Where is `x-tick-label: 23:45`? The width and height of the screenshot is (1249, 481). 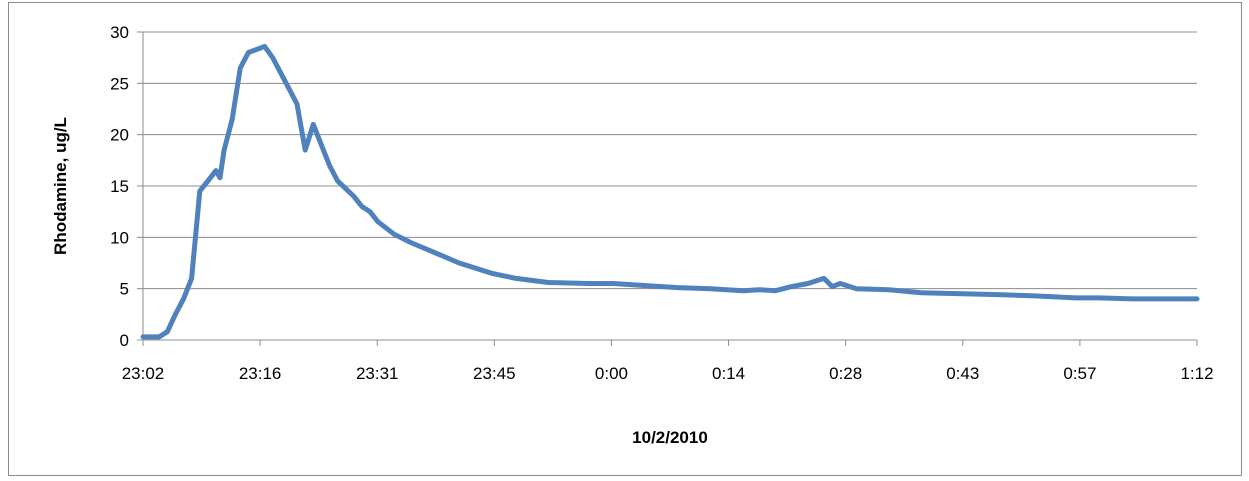 x-tick-label: 23:45 is located at coordinates (494, 373).